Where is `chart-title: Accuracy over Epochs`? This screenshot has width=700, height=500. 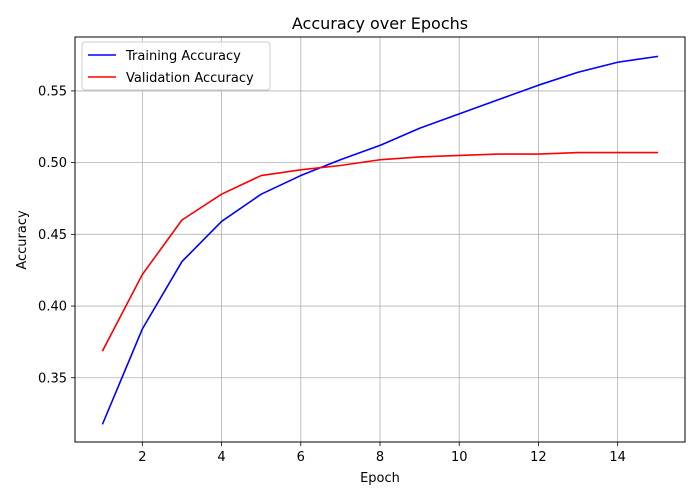
chart-title: Accuracy over Epochs is located at coordinates (380, 23).